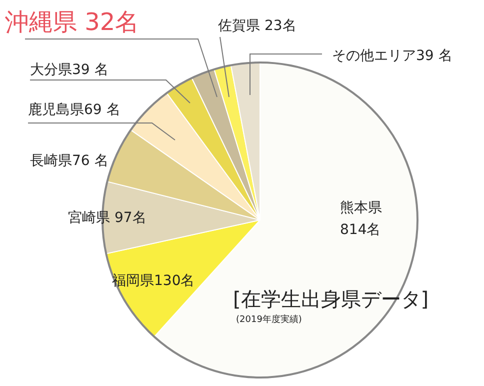 This screenshot has height=386, width=484. Describe the element at coordinates (107, 218) in the screenshot. I see `slice-label: 宮崎県 97名` at that location.